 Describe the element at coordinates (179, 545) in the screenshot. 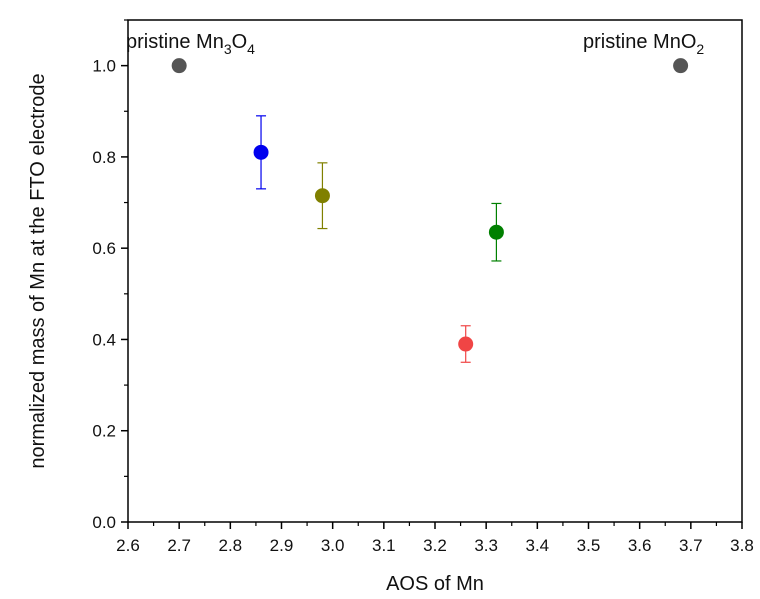

I see `x-tick-label: 2.7` at that location.